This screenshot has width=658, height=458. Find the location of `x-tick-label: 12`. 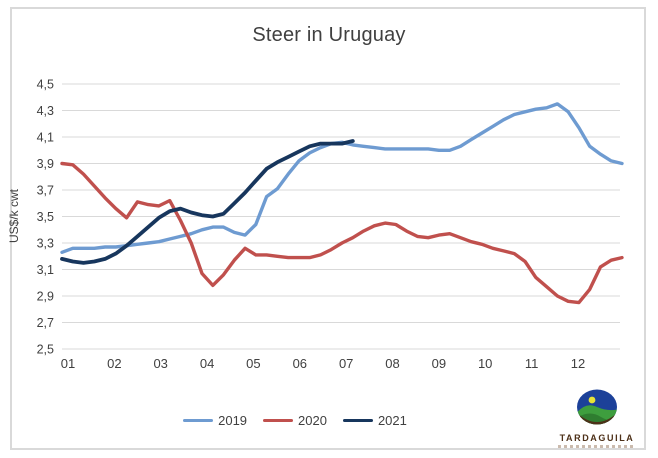

x-tick-label: 12 is located at coordinates (578, 363).